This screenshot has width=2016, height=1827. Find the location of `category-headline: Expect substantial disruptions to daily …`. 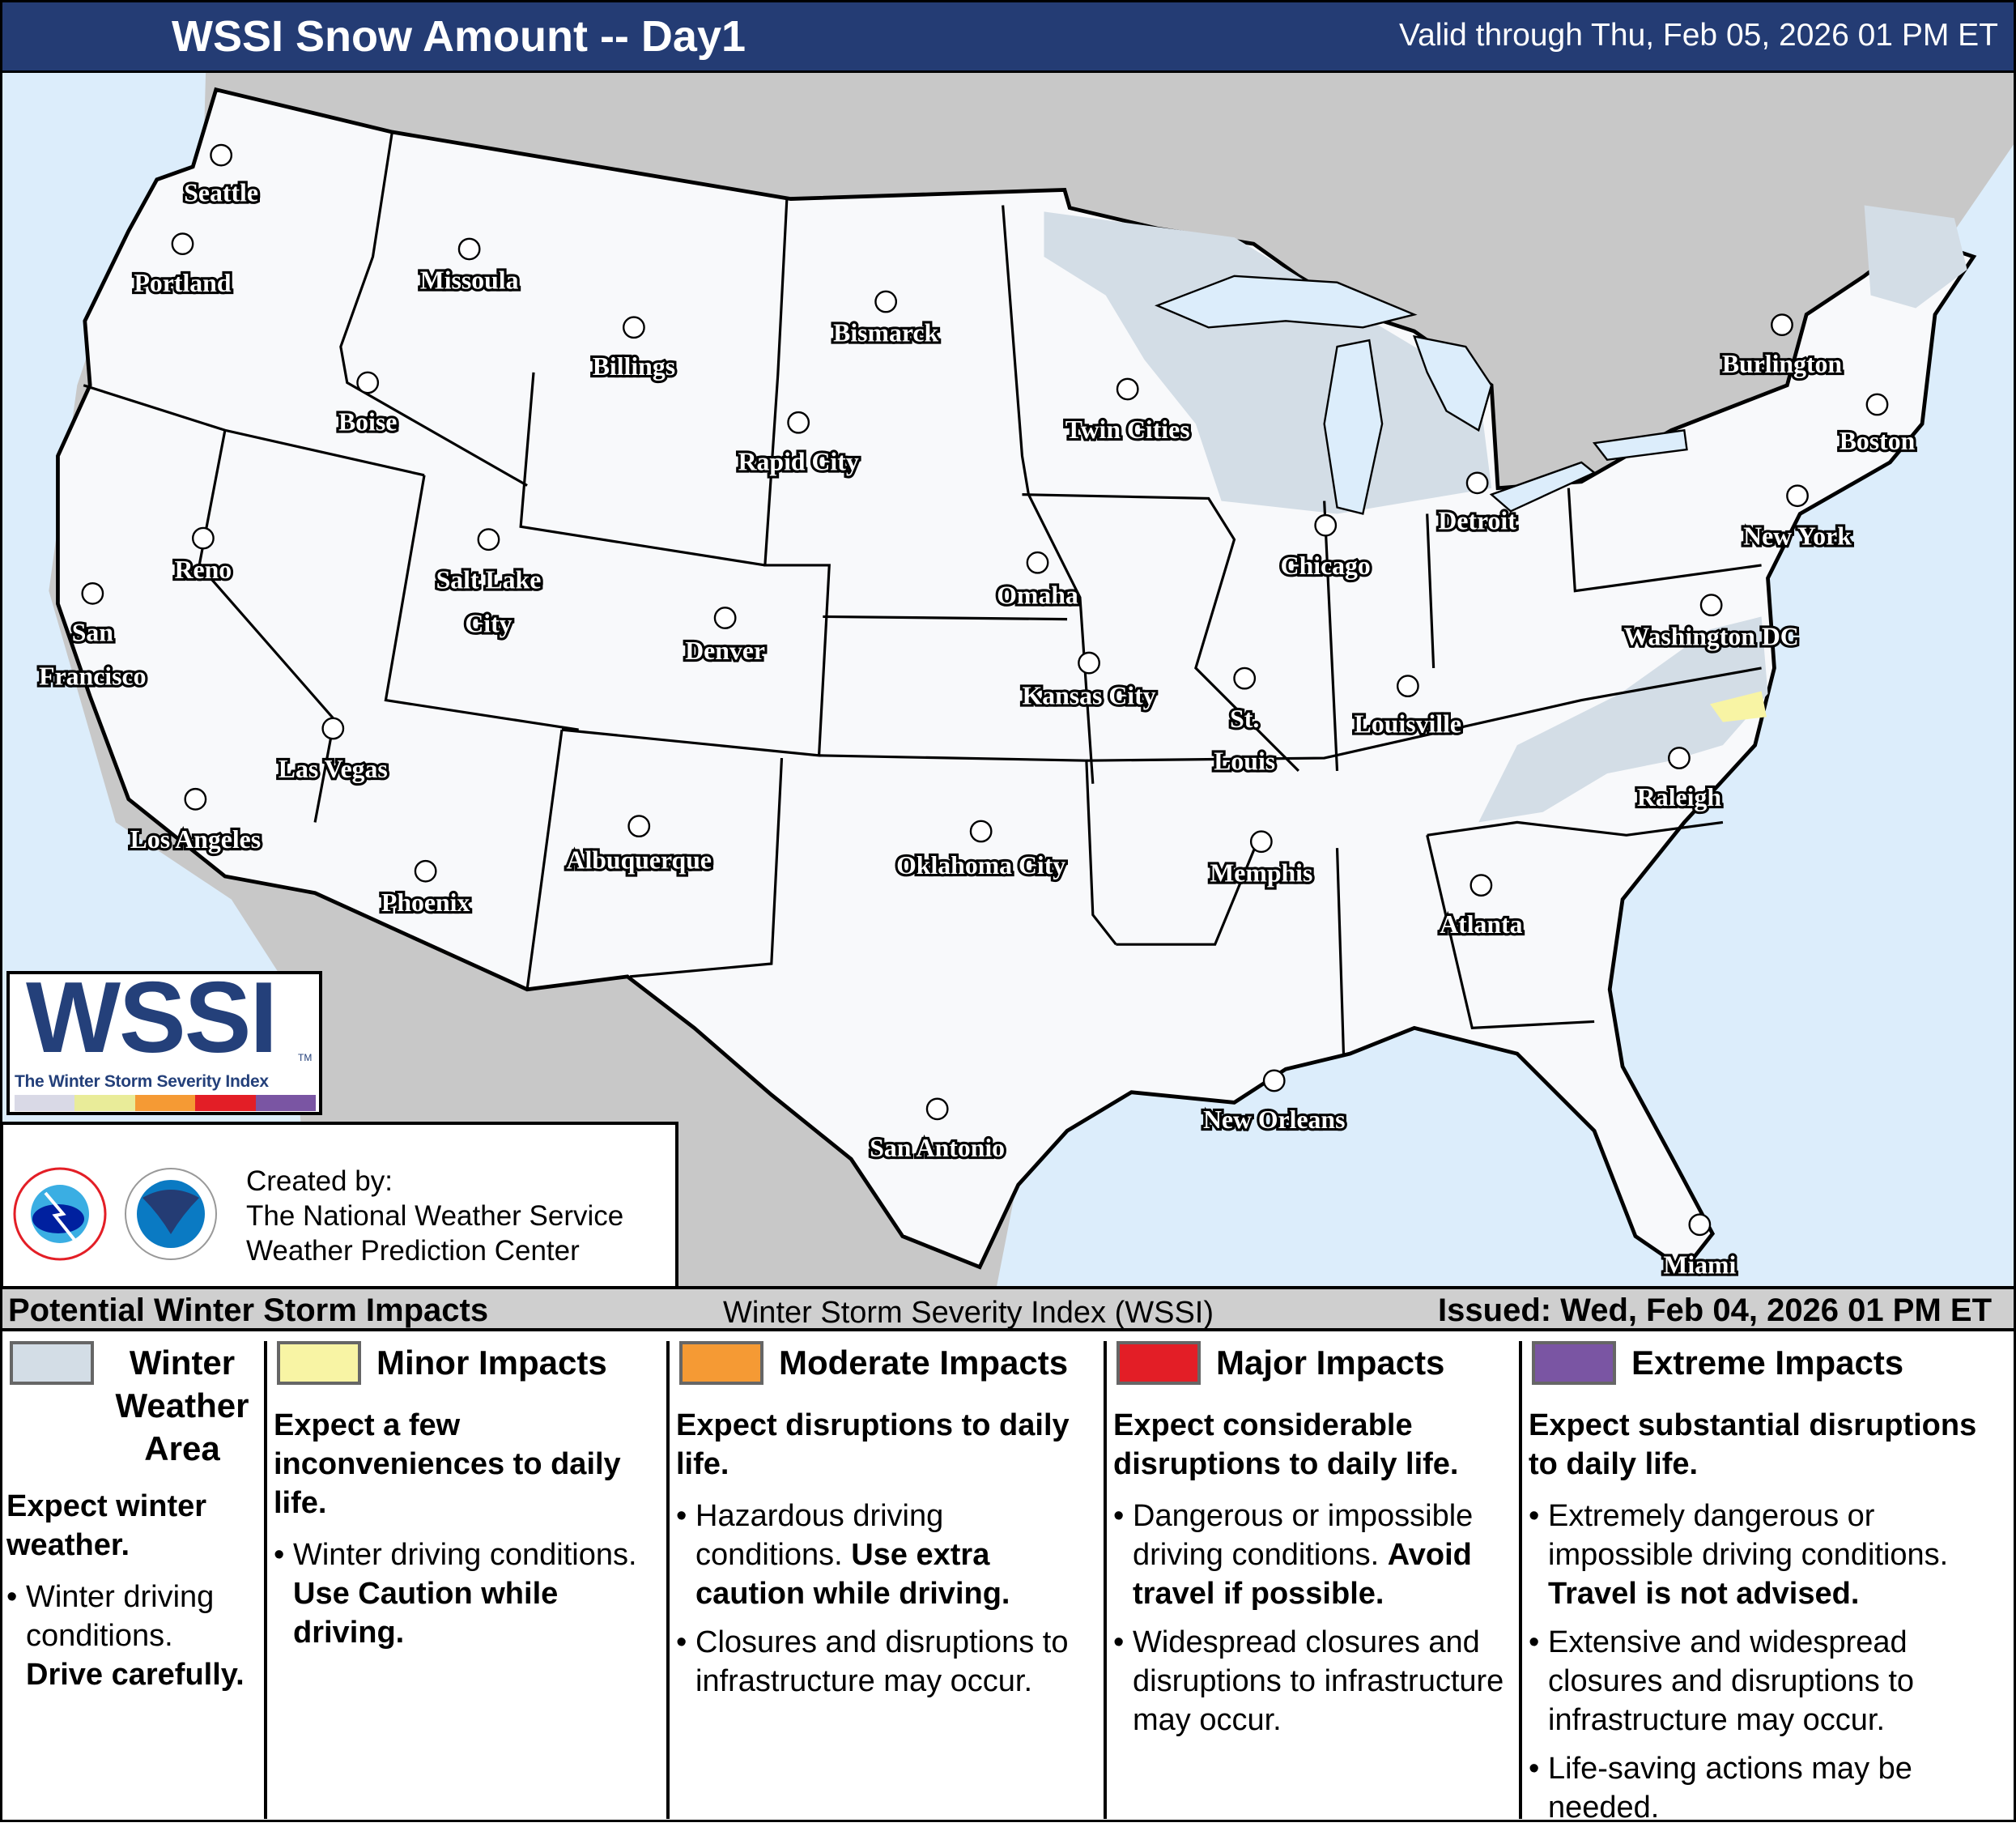

category-headline: Expect substantial disruptions to daily … is located at coordinates (1753, 1444).